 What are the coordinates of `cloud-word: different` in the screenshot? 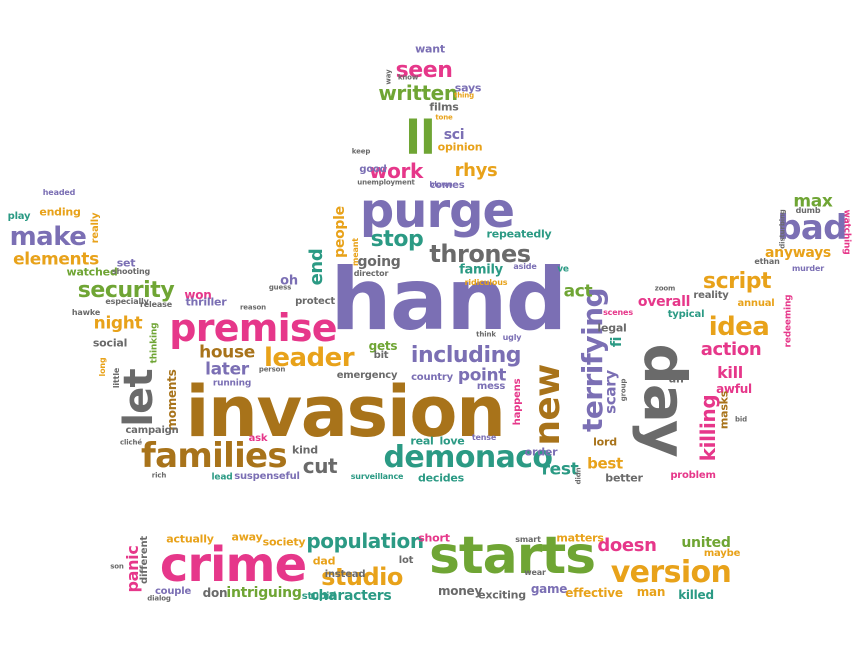 It's located at (144, 560).